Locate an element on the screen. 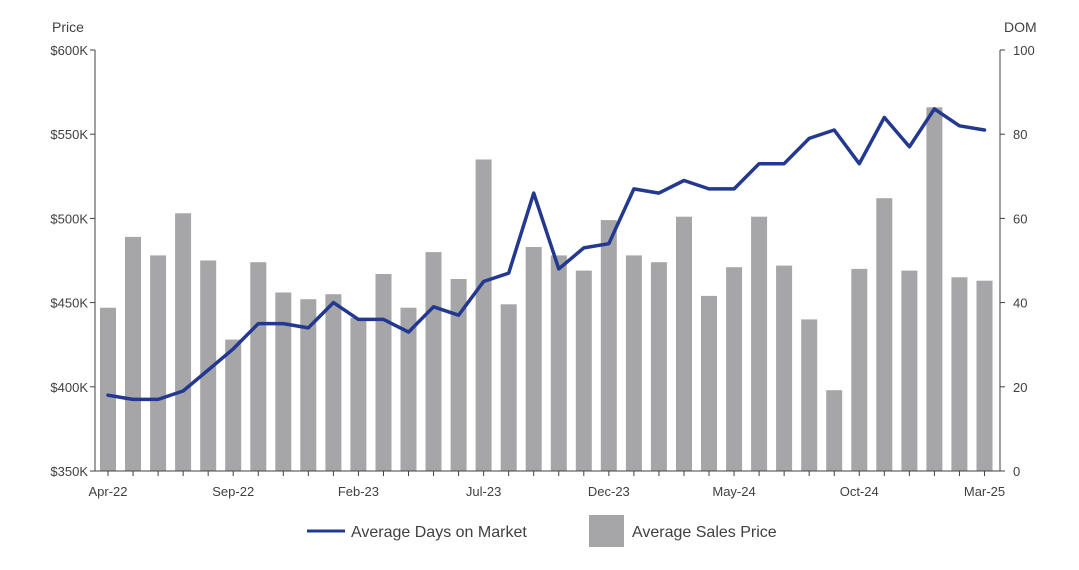 The height and width of the screenshot is (570, 1079). x-axis-tick-label: Oct-24 is located at coordinates (859, 491).